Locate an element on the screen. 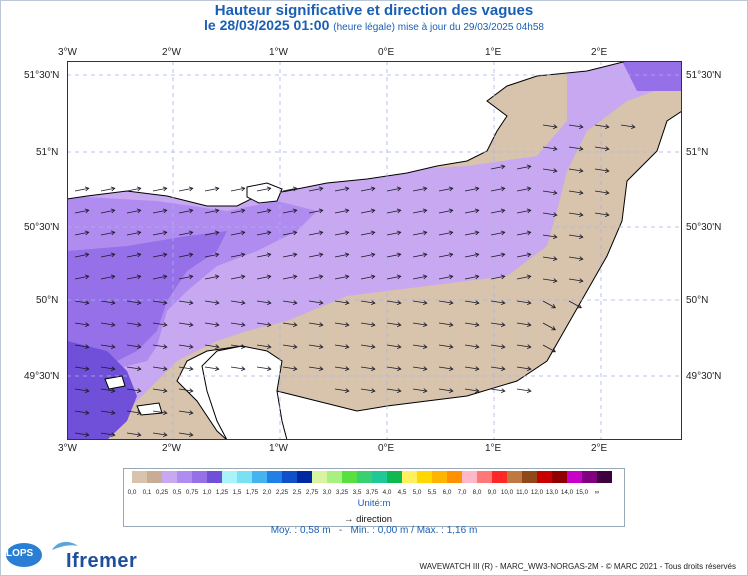 Image resolution: width=748 pixels, height=576 pixels. lat-label-right: 50°N is located at coordinates (697, 300).